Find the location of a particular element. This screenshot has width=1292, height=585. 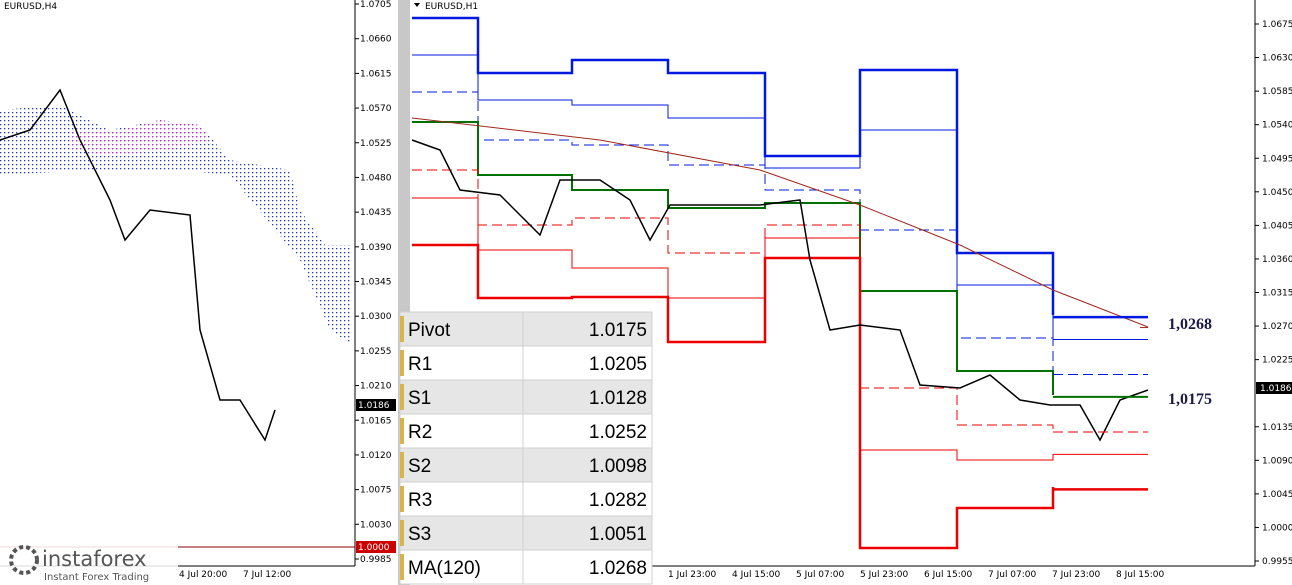

y-tick-label: 1.0135 is located at coordinates (1277, 428).